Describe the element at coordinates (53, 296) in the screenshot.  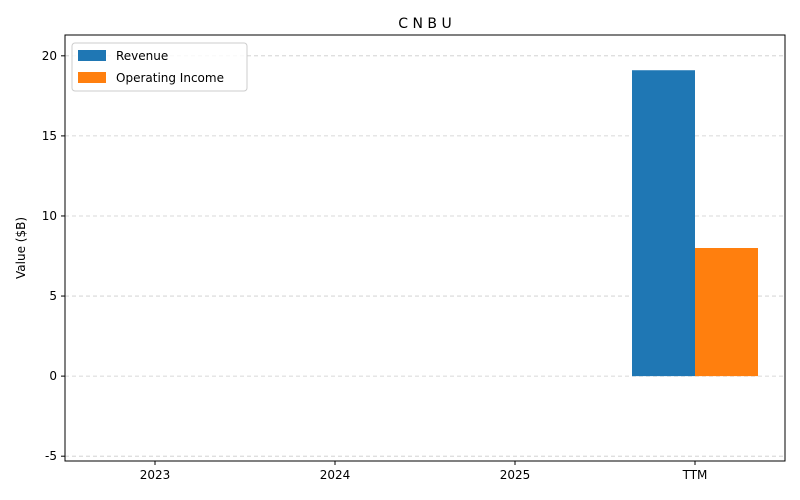
I see `y-tick-label: 5` at that location.